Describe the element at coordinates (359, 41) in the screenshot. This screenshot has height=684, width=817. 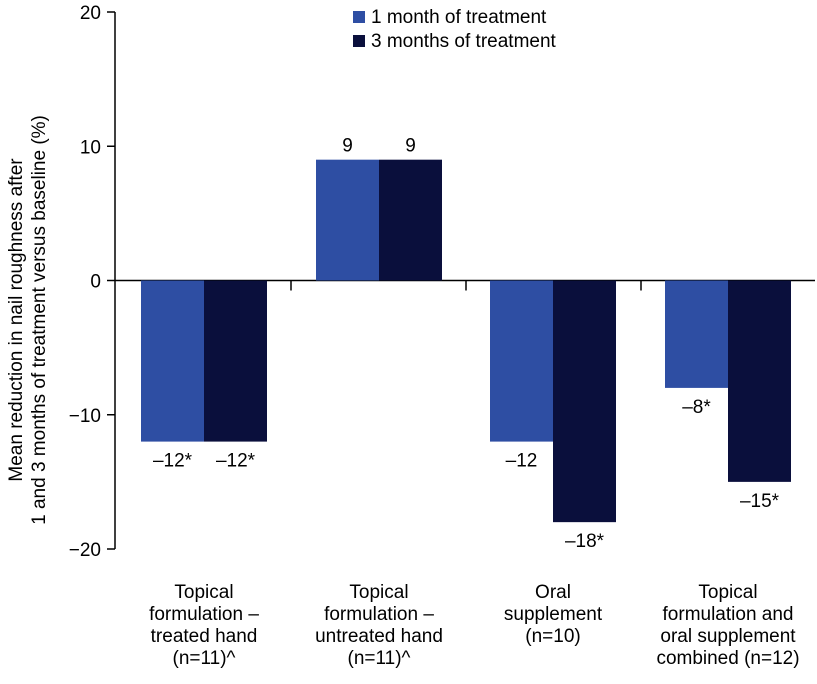
I see `legend-swatch-3-months` at that location.